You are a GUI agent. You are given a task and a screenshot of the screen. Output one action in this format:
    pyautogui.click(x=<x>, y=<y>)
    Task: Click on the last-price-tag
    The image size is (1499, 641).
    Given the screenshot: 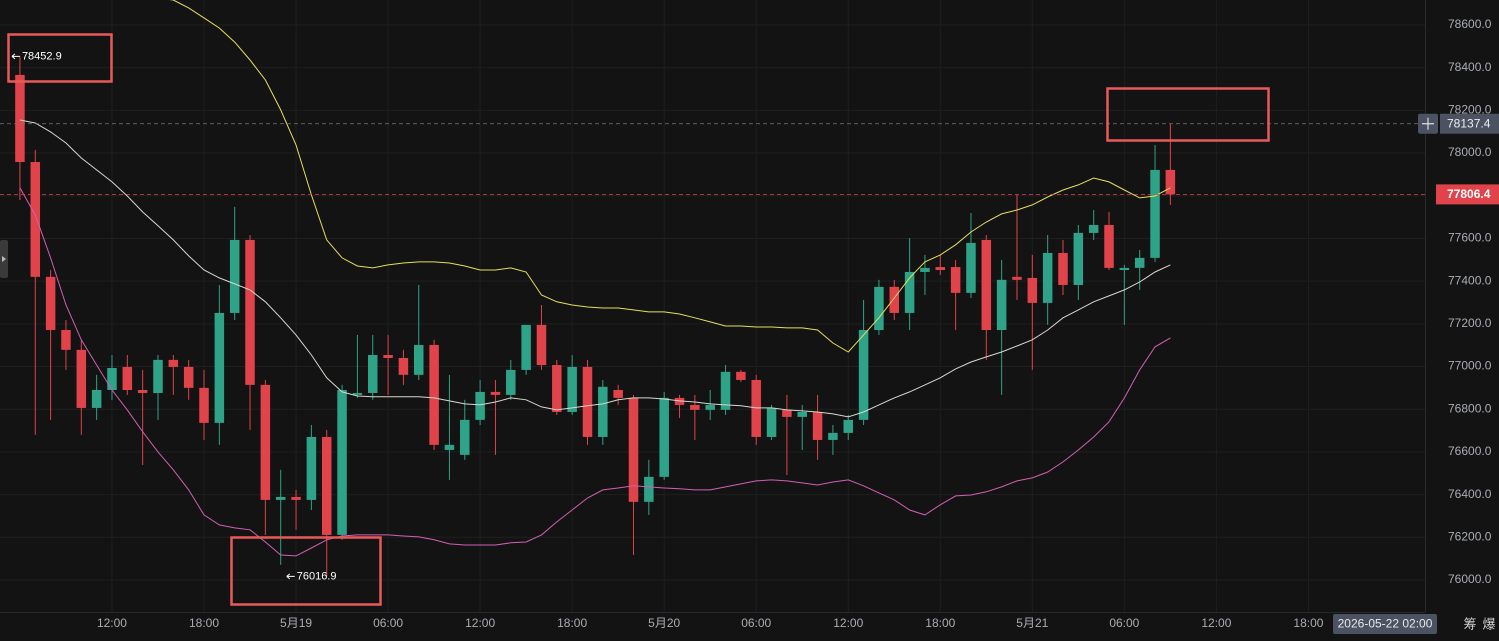 What is the action you would take?
    pyautogui.click(x=1467, y=194)
    